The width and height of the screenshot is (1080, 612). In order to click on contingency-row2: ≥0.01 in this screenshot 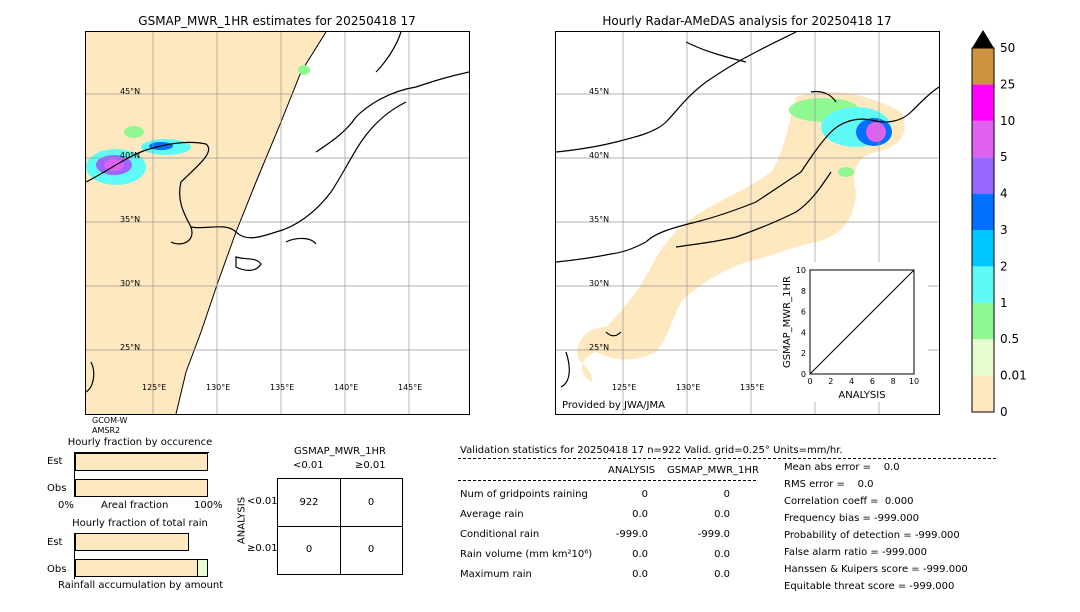, I will do `click(262, 548)`.